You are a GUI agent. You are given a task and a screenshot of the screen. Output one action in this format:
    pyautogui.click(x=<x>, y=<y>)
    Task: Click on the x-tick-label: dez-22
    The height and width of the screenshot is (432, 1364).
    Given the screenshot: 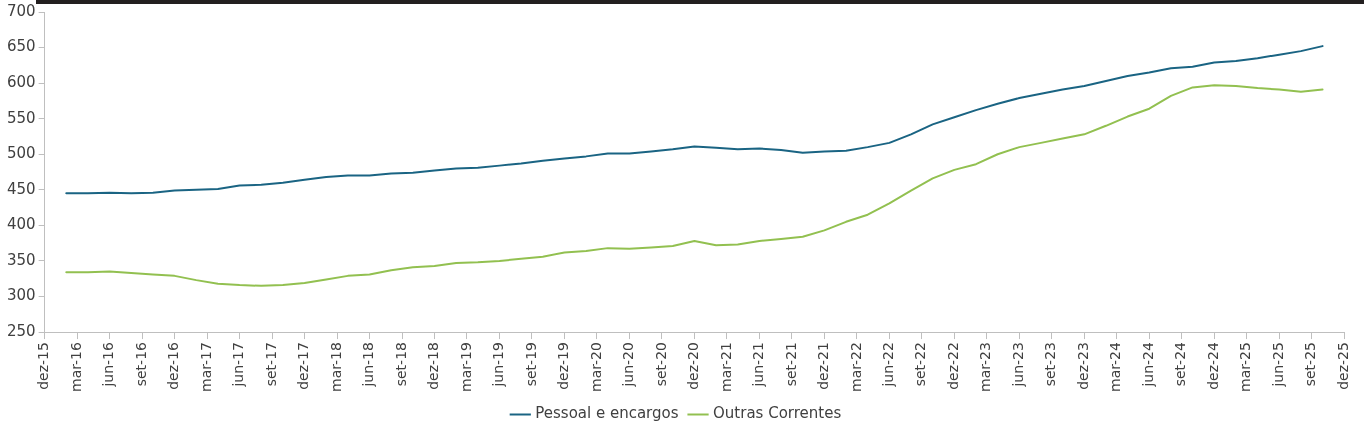 What is the action you would take?
    pyautogui.click(x=952, y=366)
    